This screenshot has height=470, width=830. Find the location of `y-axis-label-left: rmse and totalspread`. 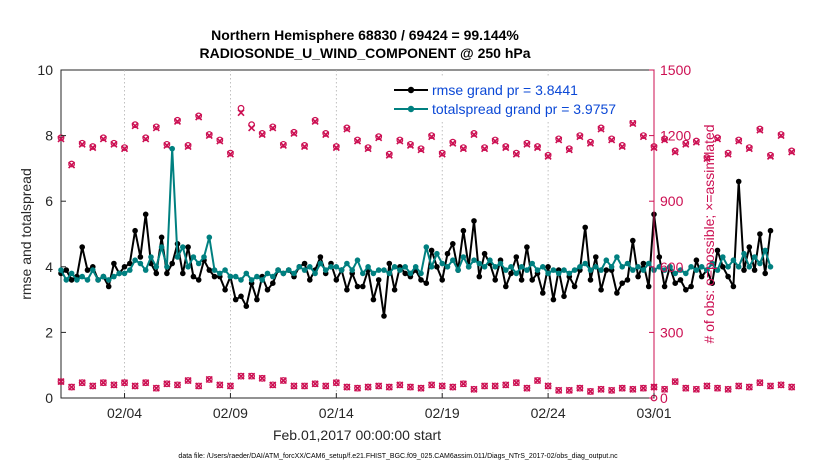

y-axis-label-left: rmse and totalspread is located at coordinates (26, 234).